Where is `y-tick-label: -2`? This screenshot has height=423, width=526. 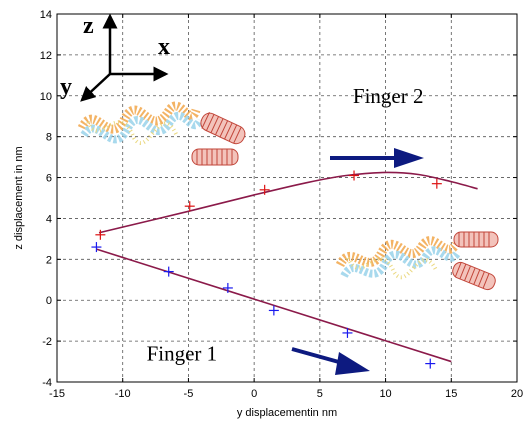
y-tick-label: -2 is located at coordinates (47, 342).